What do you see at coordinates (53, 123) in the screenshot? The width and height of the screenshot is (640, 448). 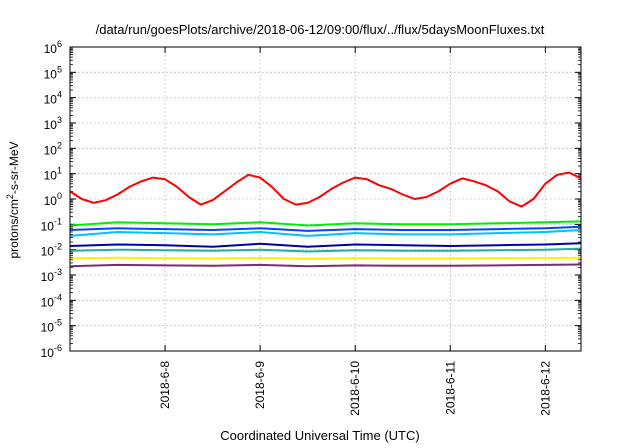 I see `y-tick-label: 10³` at bounding box center [53, 123].